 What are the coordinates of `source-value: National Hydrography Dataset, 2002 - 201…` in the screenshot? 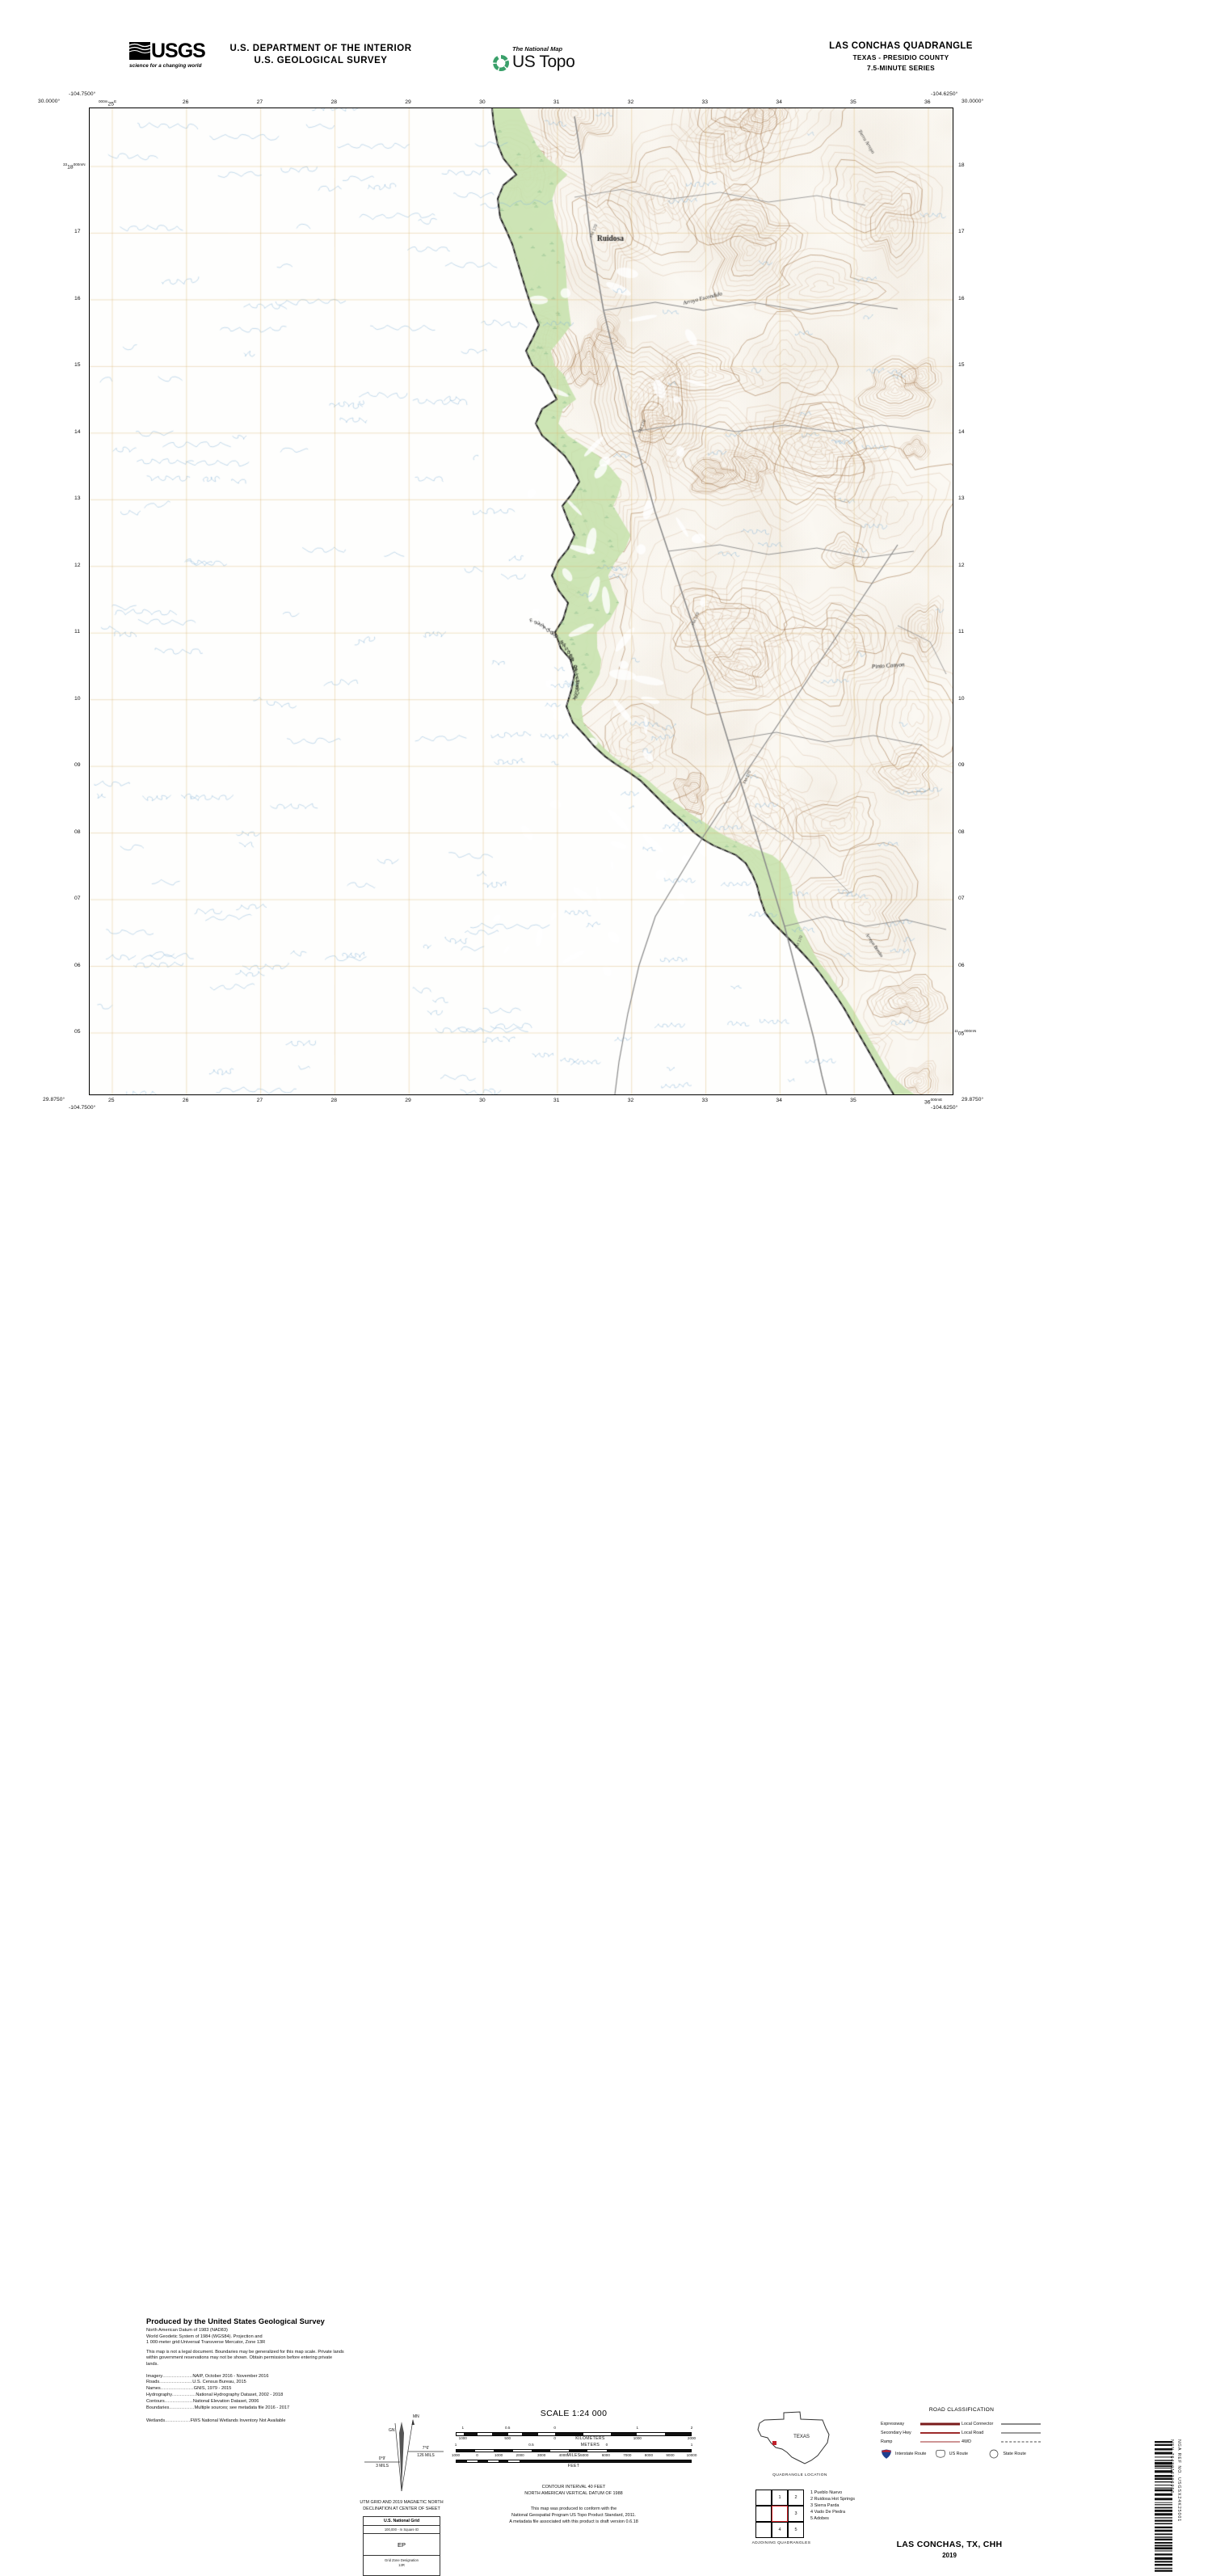 It's located at (240, 2394).